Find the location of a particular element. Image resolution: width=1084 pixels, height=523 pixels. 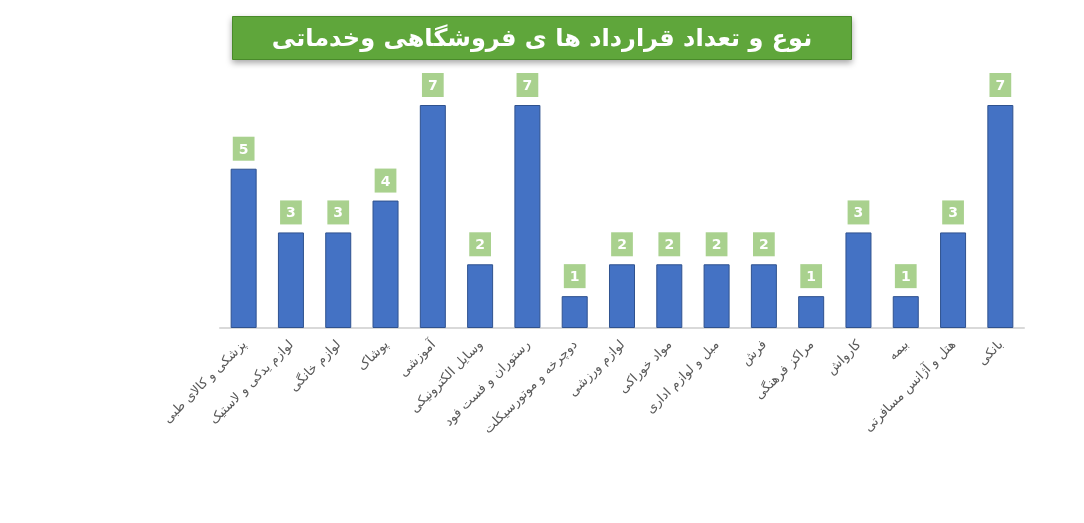

data-label: 4 is located at coordinates (385, 180).